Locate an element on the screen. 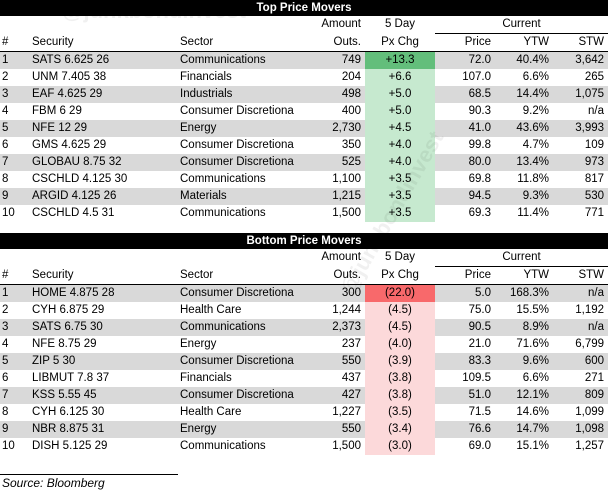  row-stw: 973 is located at coordinates (580, 162).